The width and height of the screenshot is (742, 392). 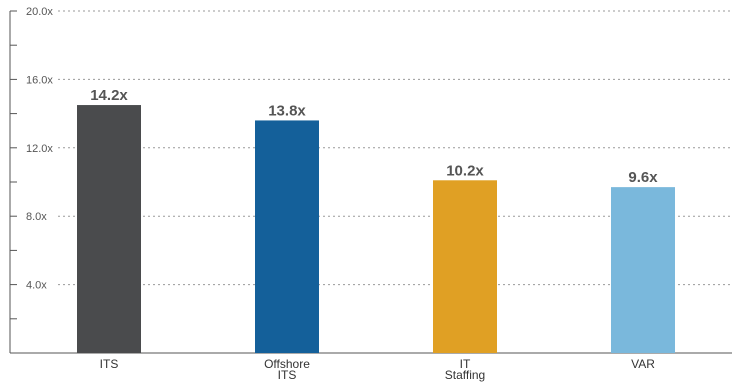 I want to click on y-tick-label: 20.0x, so click(x=39, y=12).